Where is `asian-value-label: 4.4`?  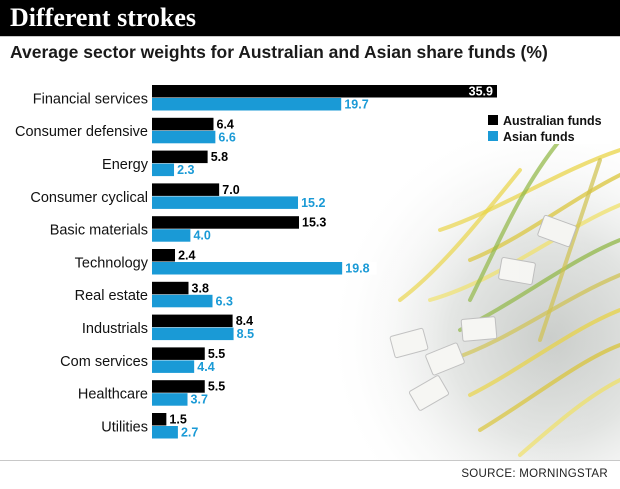
asian-value-label: 4.4 is located at coordinates (205, 367).